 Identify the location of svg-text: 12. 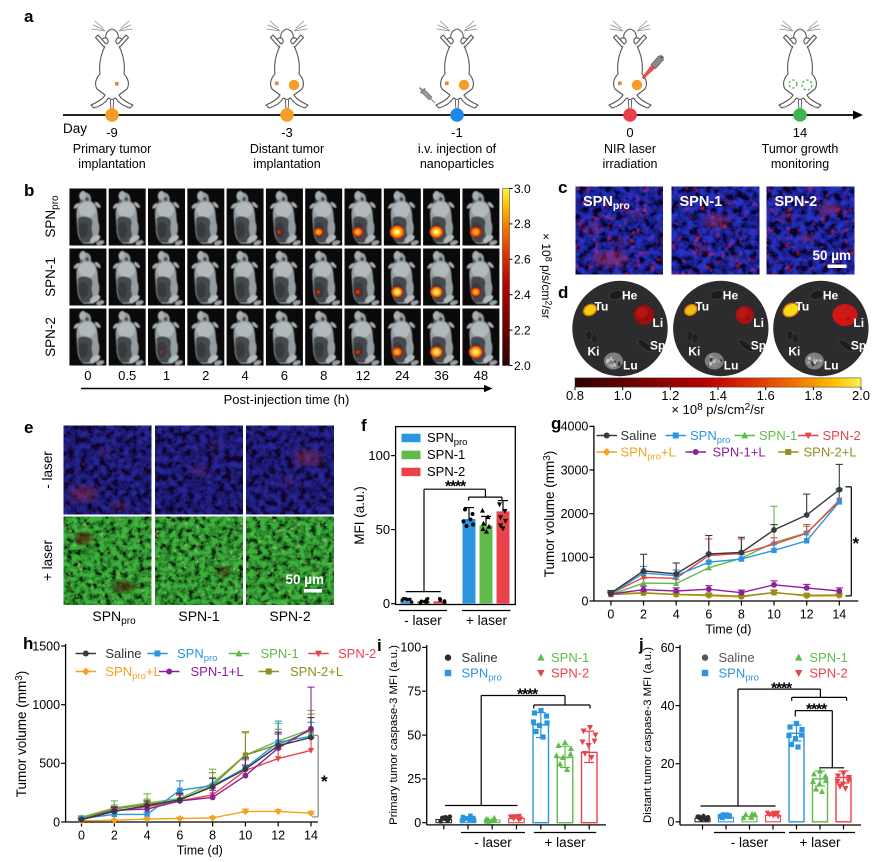
(807, 615).